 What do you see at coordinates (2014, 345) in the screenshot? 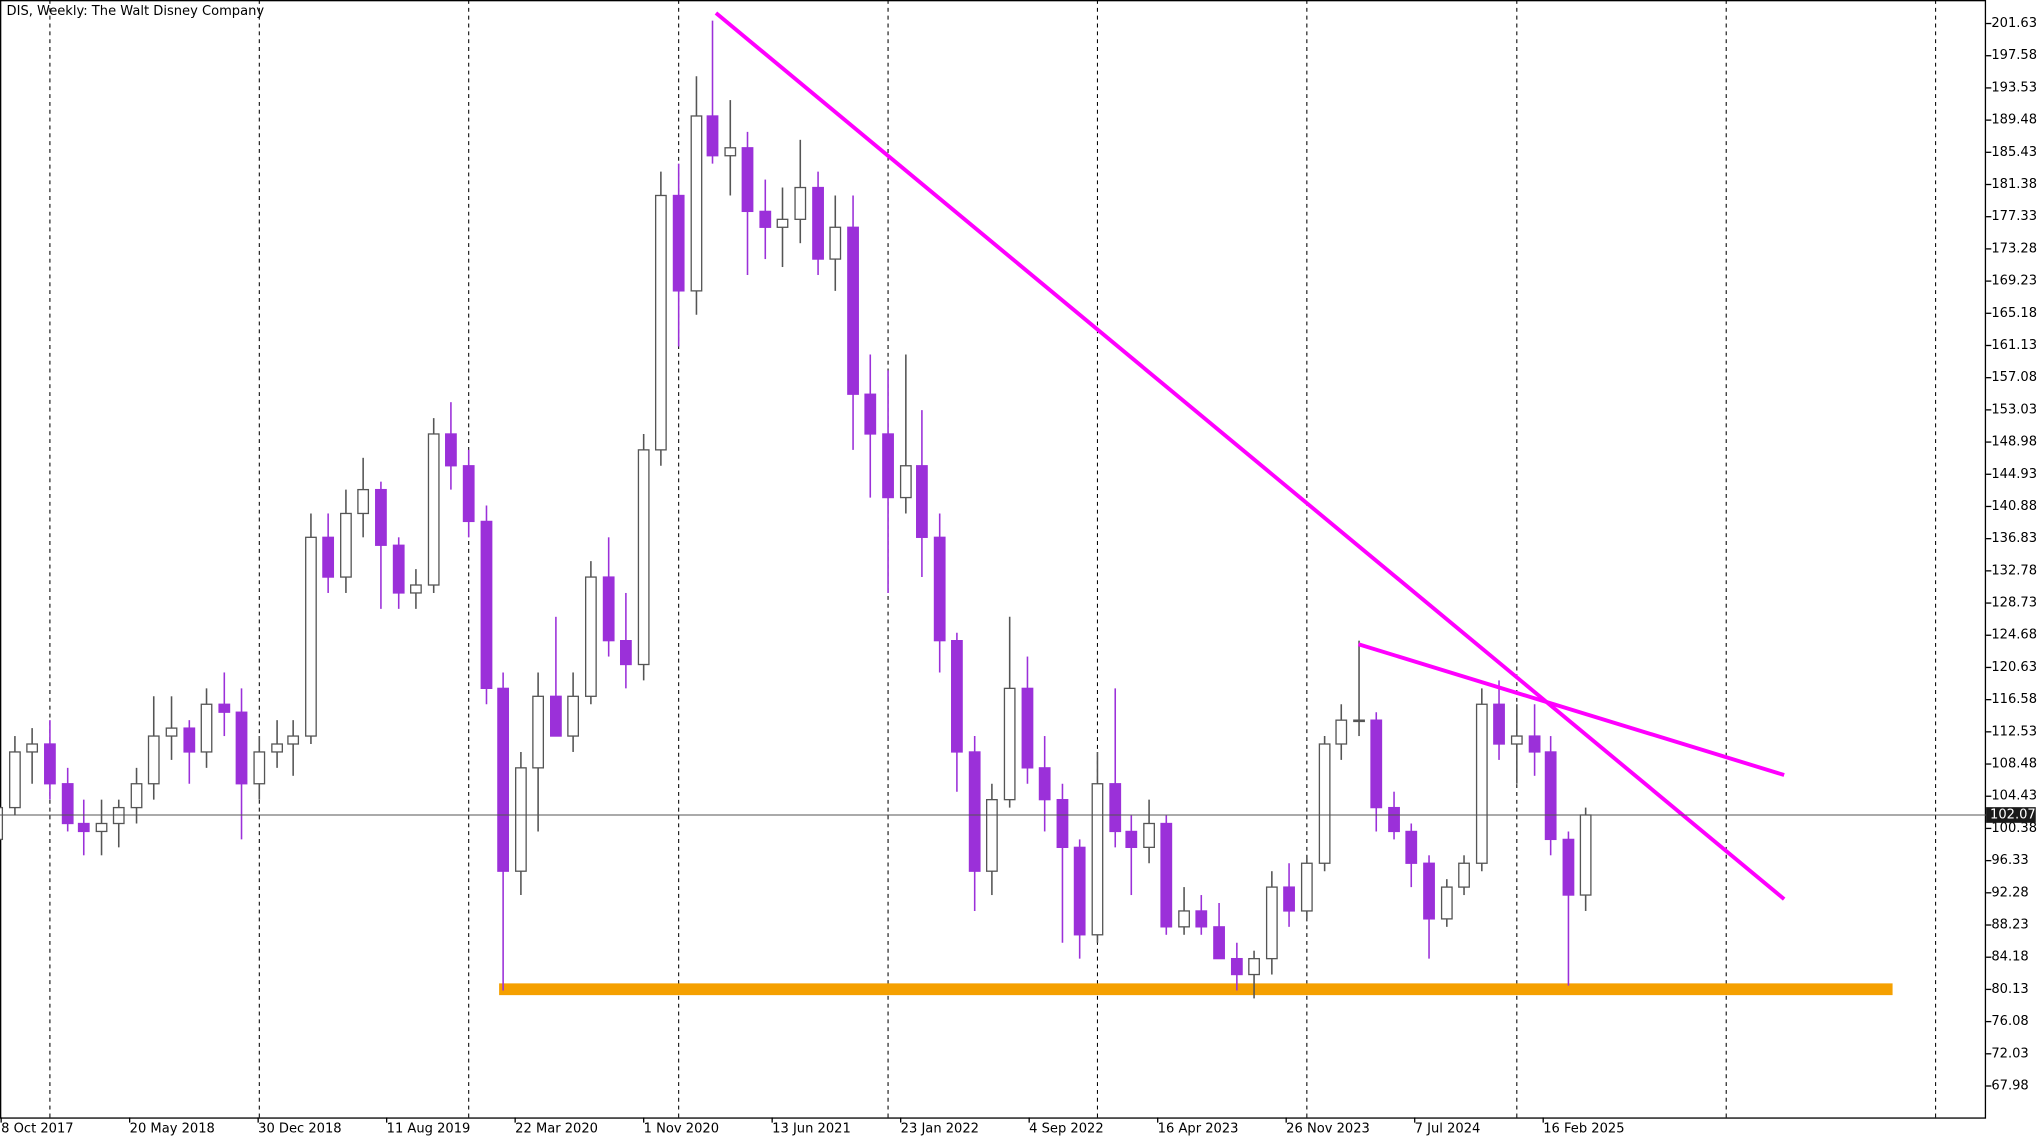
I see `y-tick-label: 161.13` at bounding box center [2014, 345].